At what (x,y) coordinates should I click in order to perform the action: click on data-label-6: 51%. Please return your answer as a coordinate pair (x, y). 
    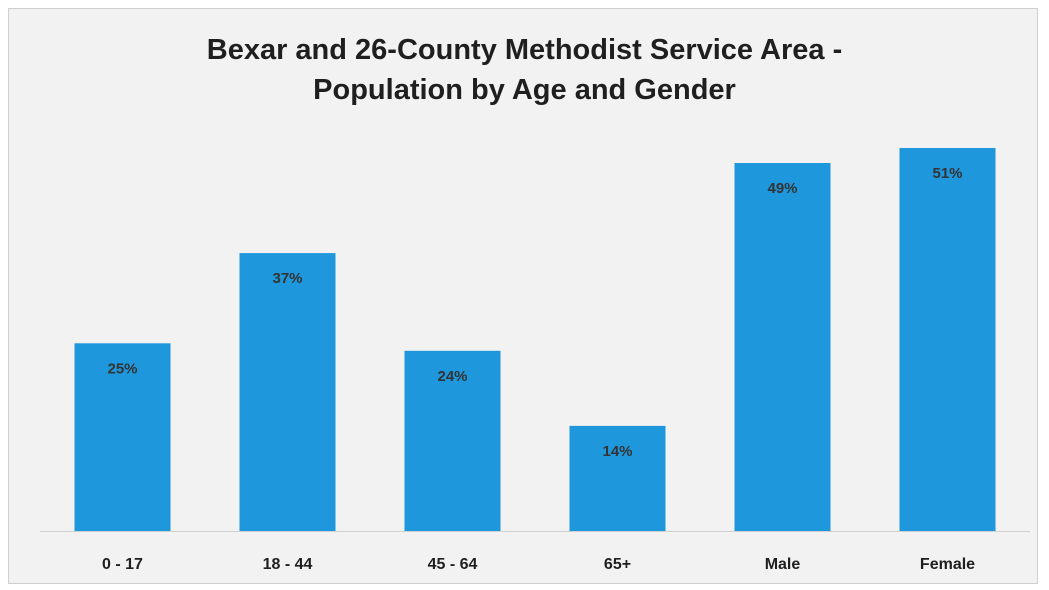
    Looking at the image, I should click on (947, 173).